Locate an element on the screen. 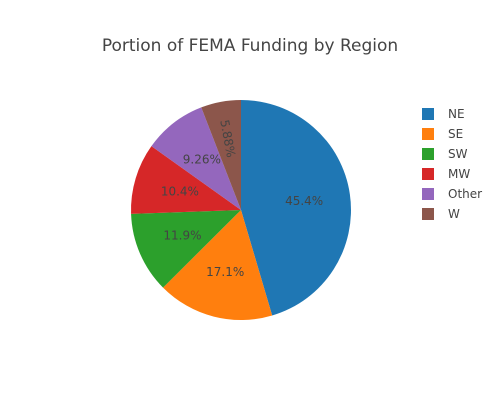 The image size is (500, 400). legend-label-other: Other is located at coordinates (465, 194).